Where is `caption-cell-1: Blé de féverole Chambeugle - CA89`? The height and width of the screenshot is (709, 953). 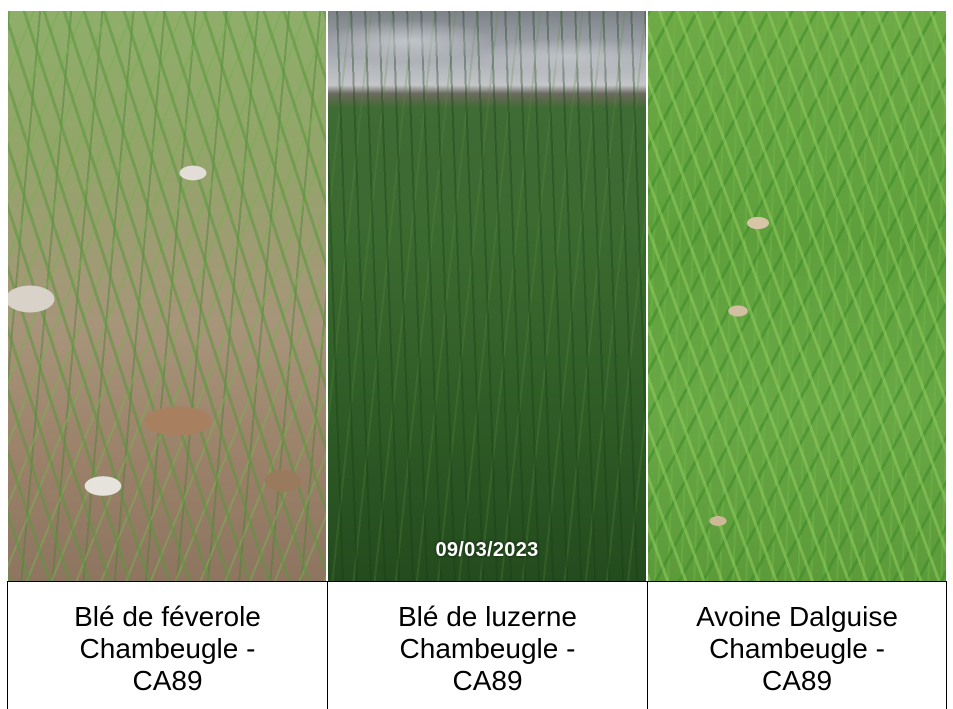
caption-cell-1: Blé de féverole Chambeugle - CA89 is located at coordinates (168, 645).